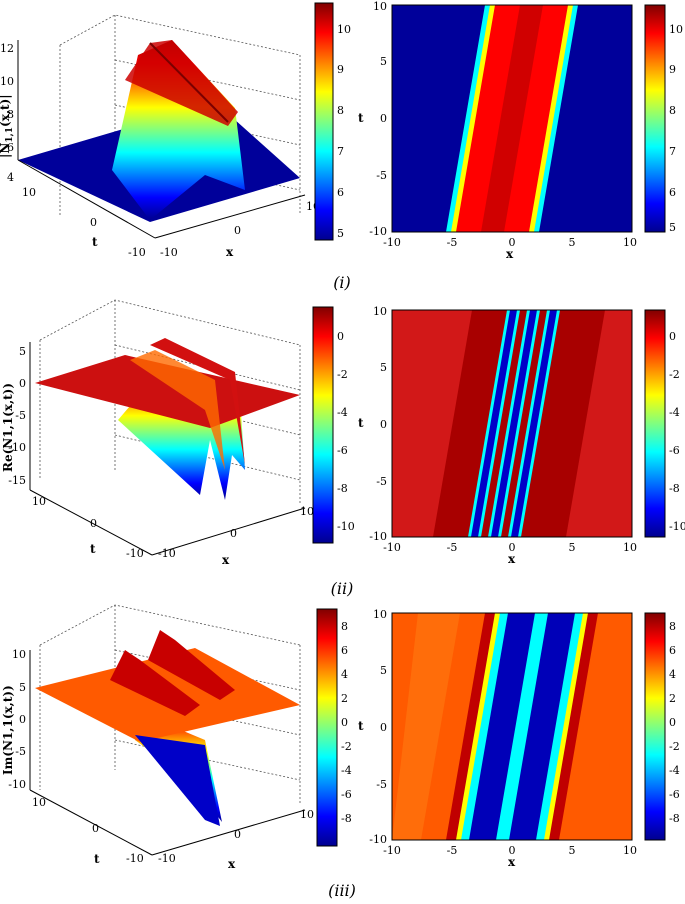  Describe the element at coordinates (226, 560) in the screenshot. I see `panel-ii-xlabel: x` at that location.